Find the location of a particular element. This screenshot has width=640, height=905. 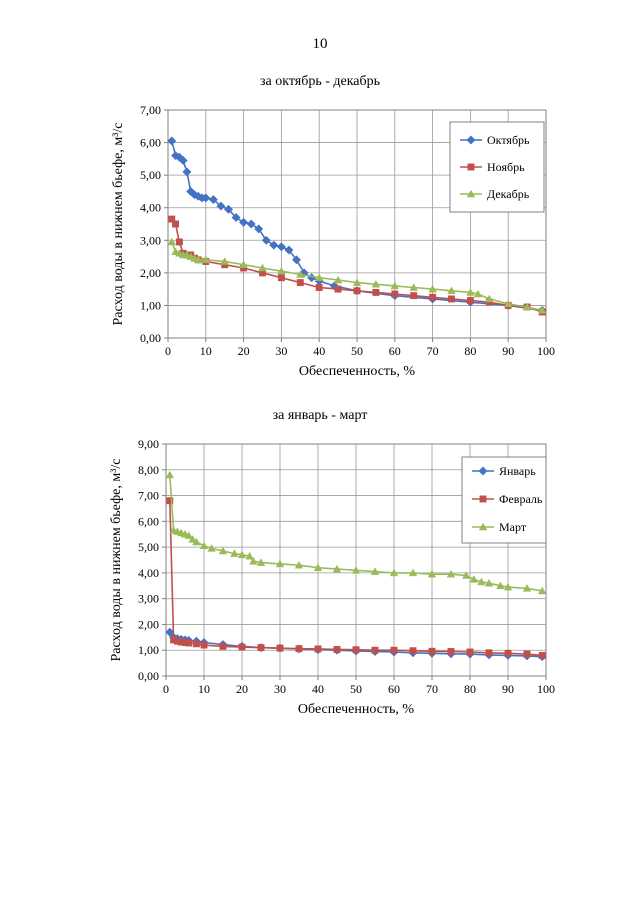

x-tick-label: 10 is located at coordinates (206, 351).